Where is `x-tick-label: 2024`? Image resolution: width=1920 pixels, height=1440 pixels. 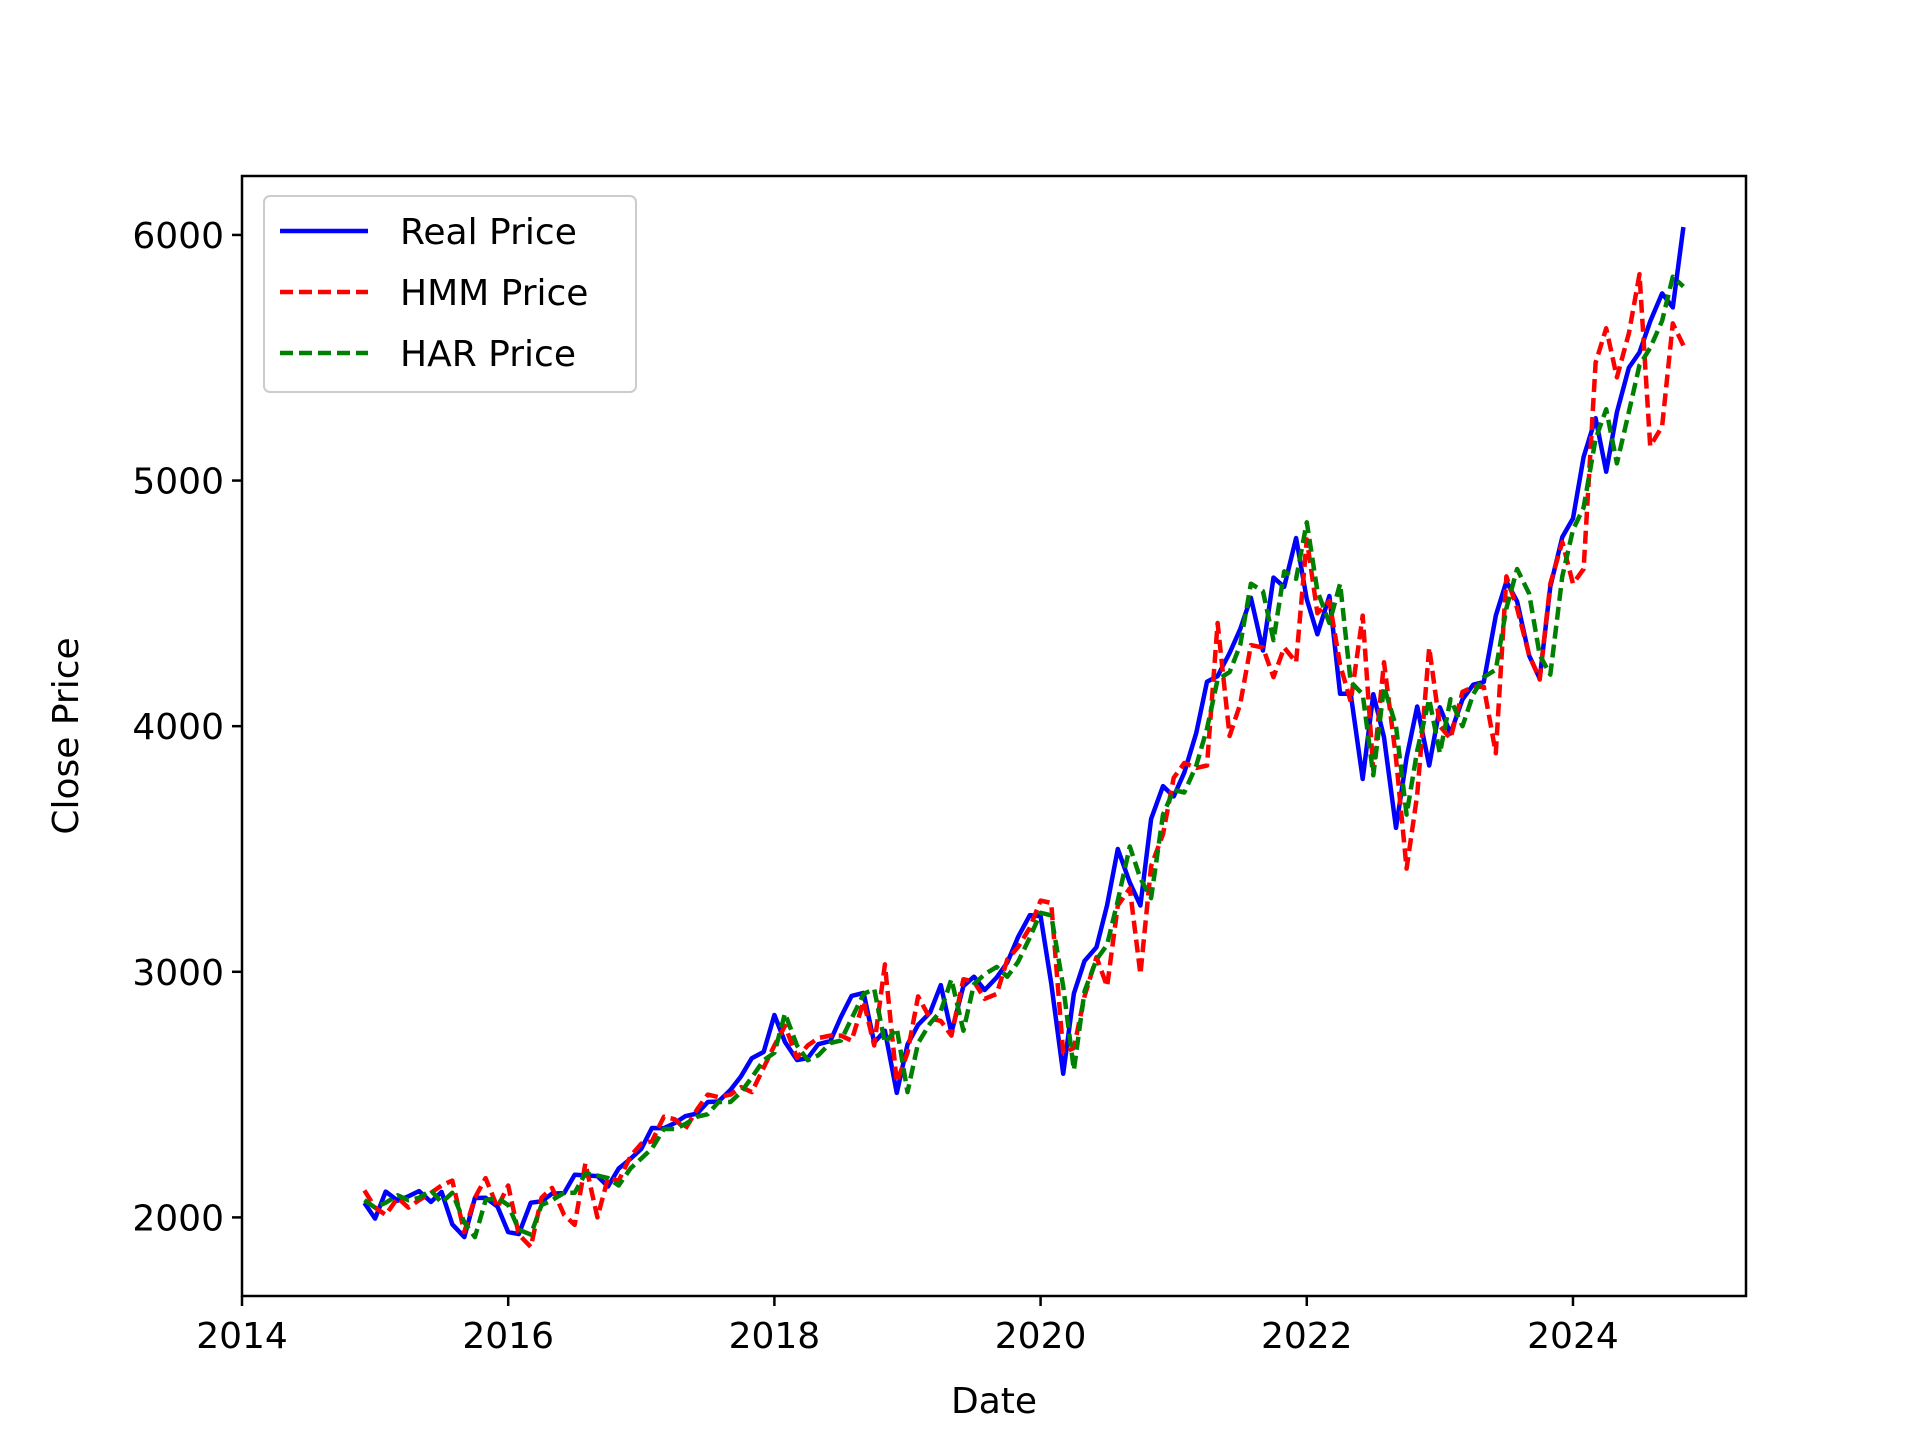
x-tick-label: 2024 is located at coordinates (1573, 1336).